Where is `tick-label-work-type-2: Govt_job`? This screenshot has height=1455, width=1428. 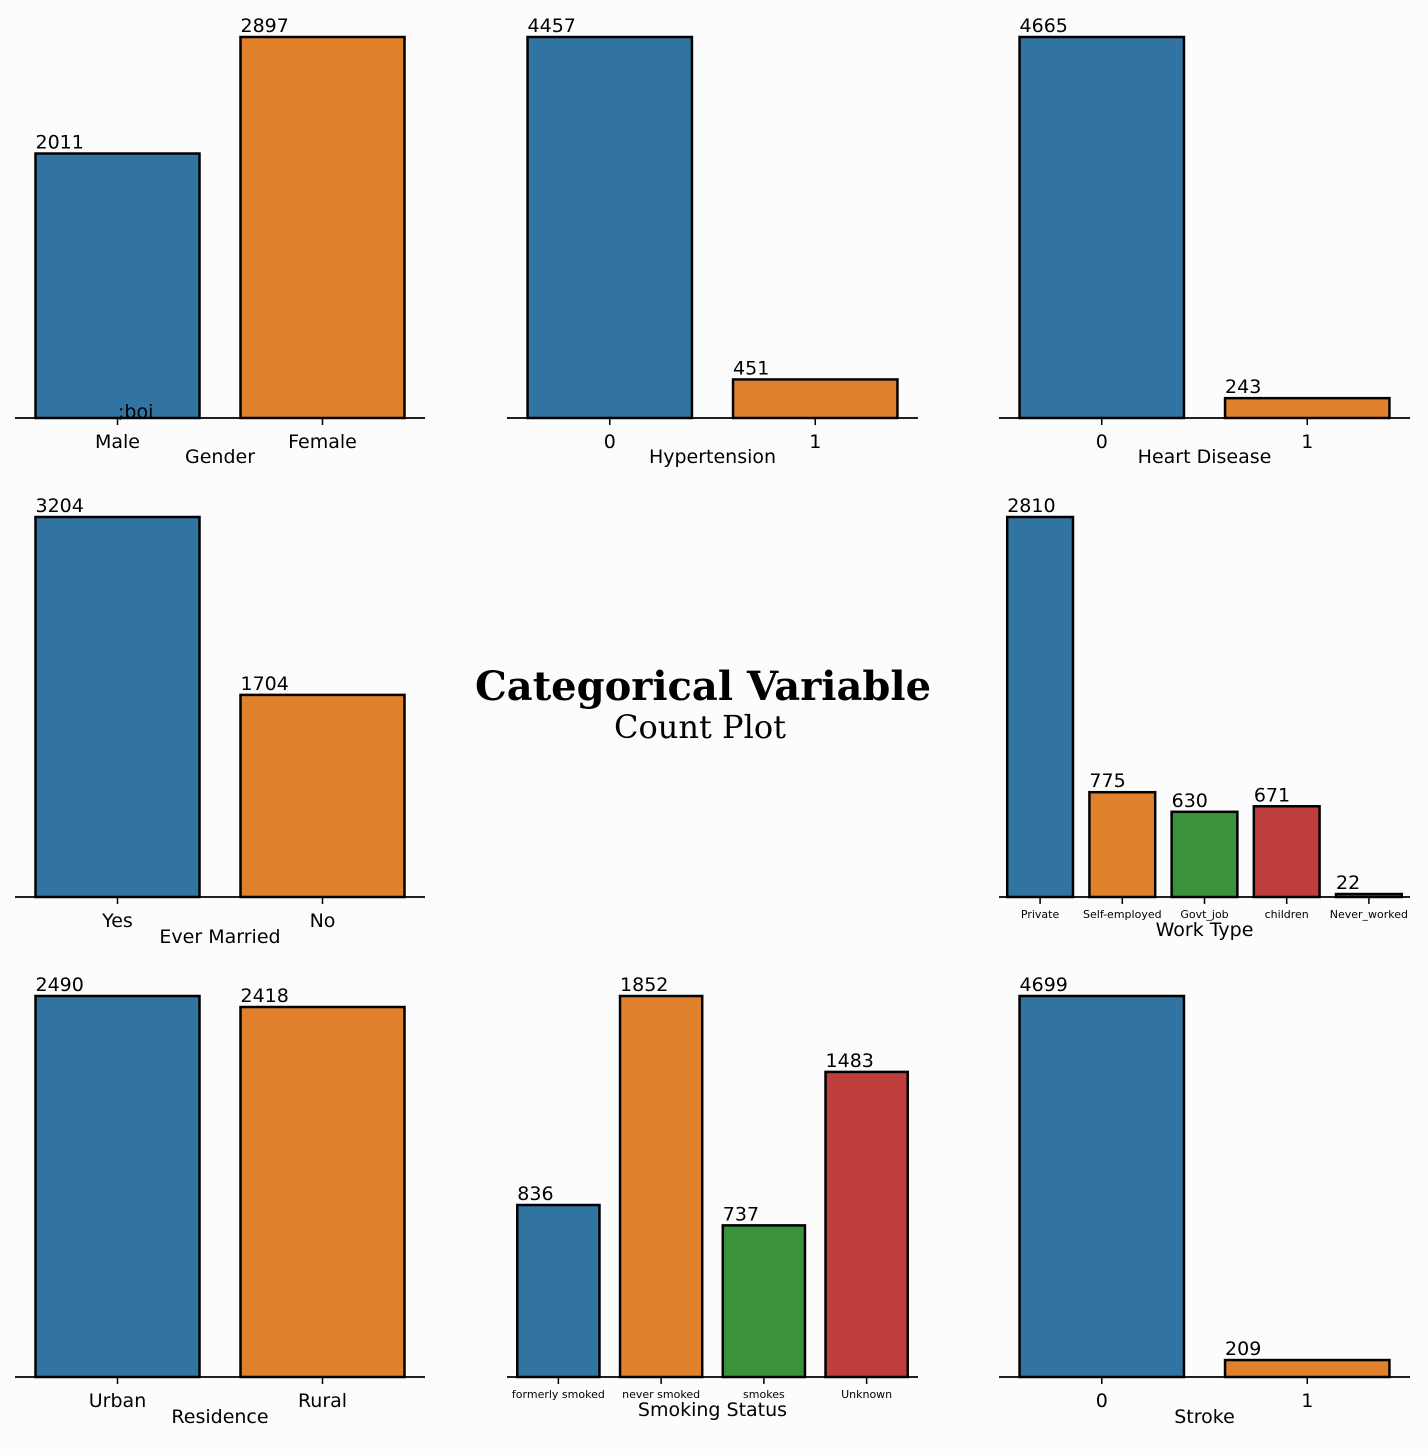 tick-label-work-type-2: Govt_job is located at coordinates (1204, 914).